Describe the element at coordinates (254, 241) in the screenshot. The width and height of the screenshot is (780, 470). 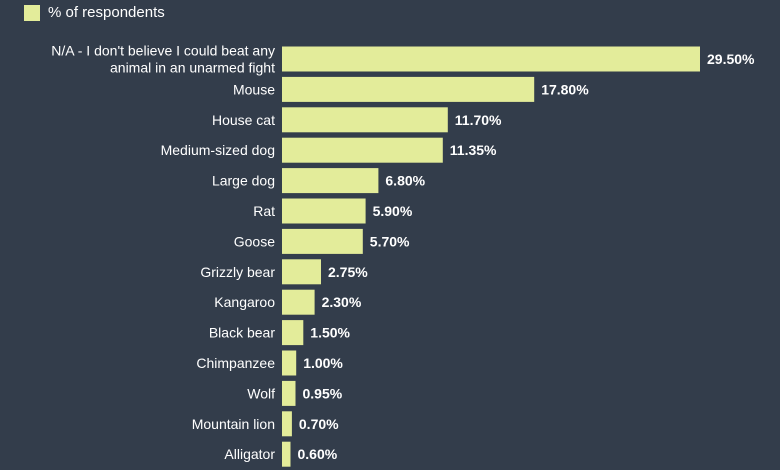
I see `category-label-6: Goose` at that location.